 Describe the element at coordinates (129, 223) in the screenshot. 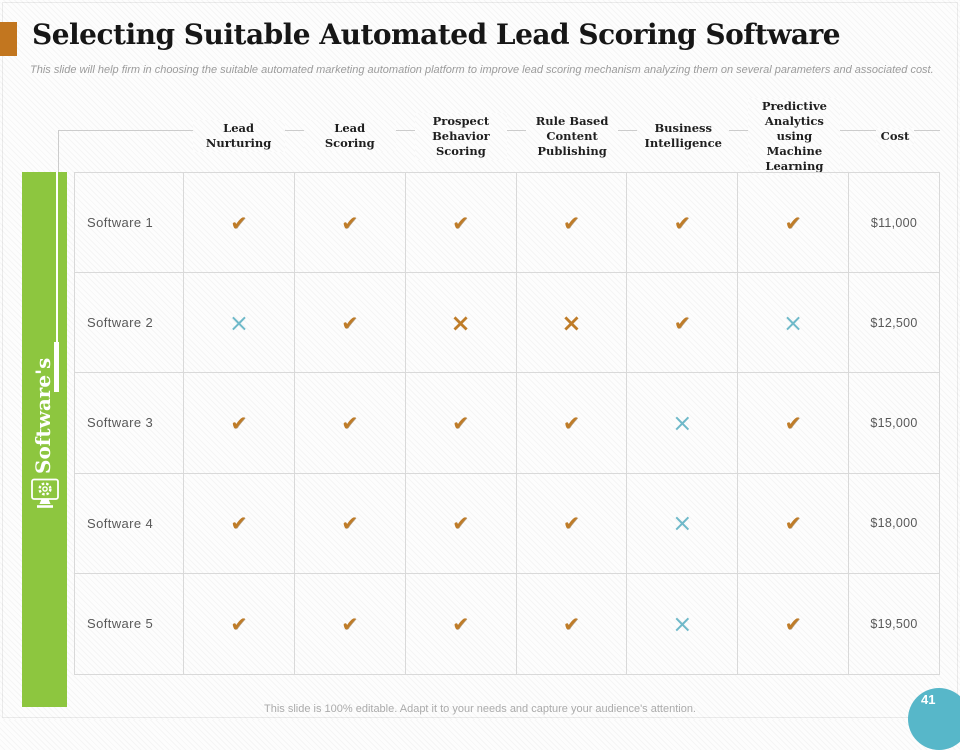

I see `row-label: Software 1` at that location.